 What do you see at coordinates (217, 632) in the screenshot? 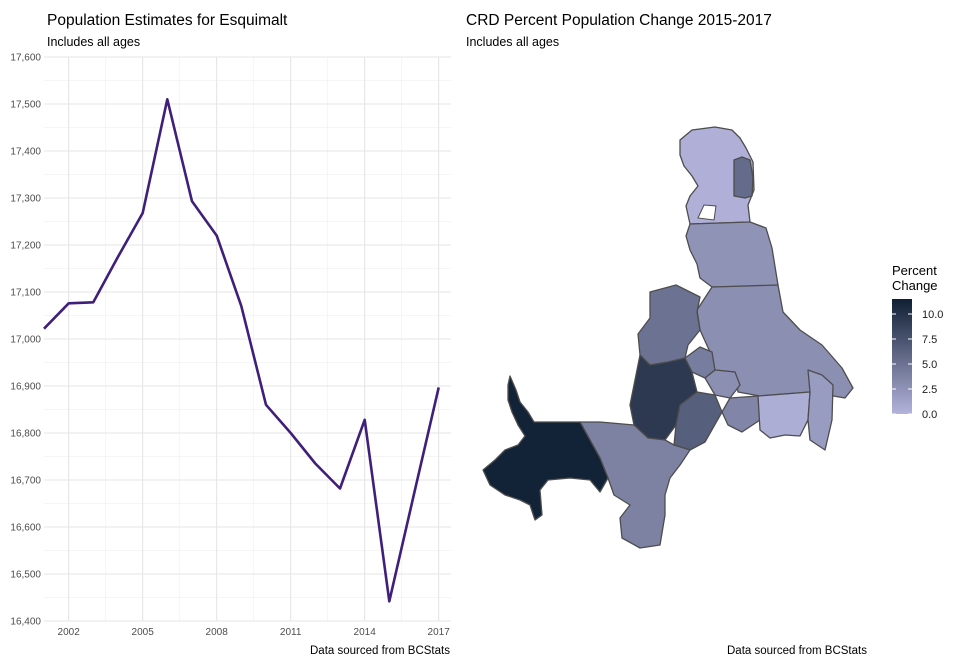
I see `x-tick-label: 2008` at bounding box center [217, 632].